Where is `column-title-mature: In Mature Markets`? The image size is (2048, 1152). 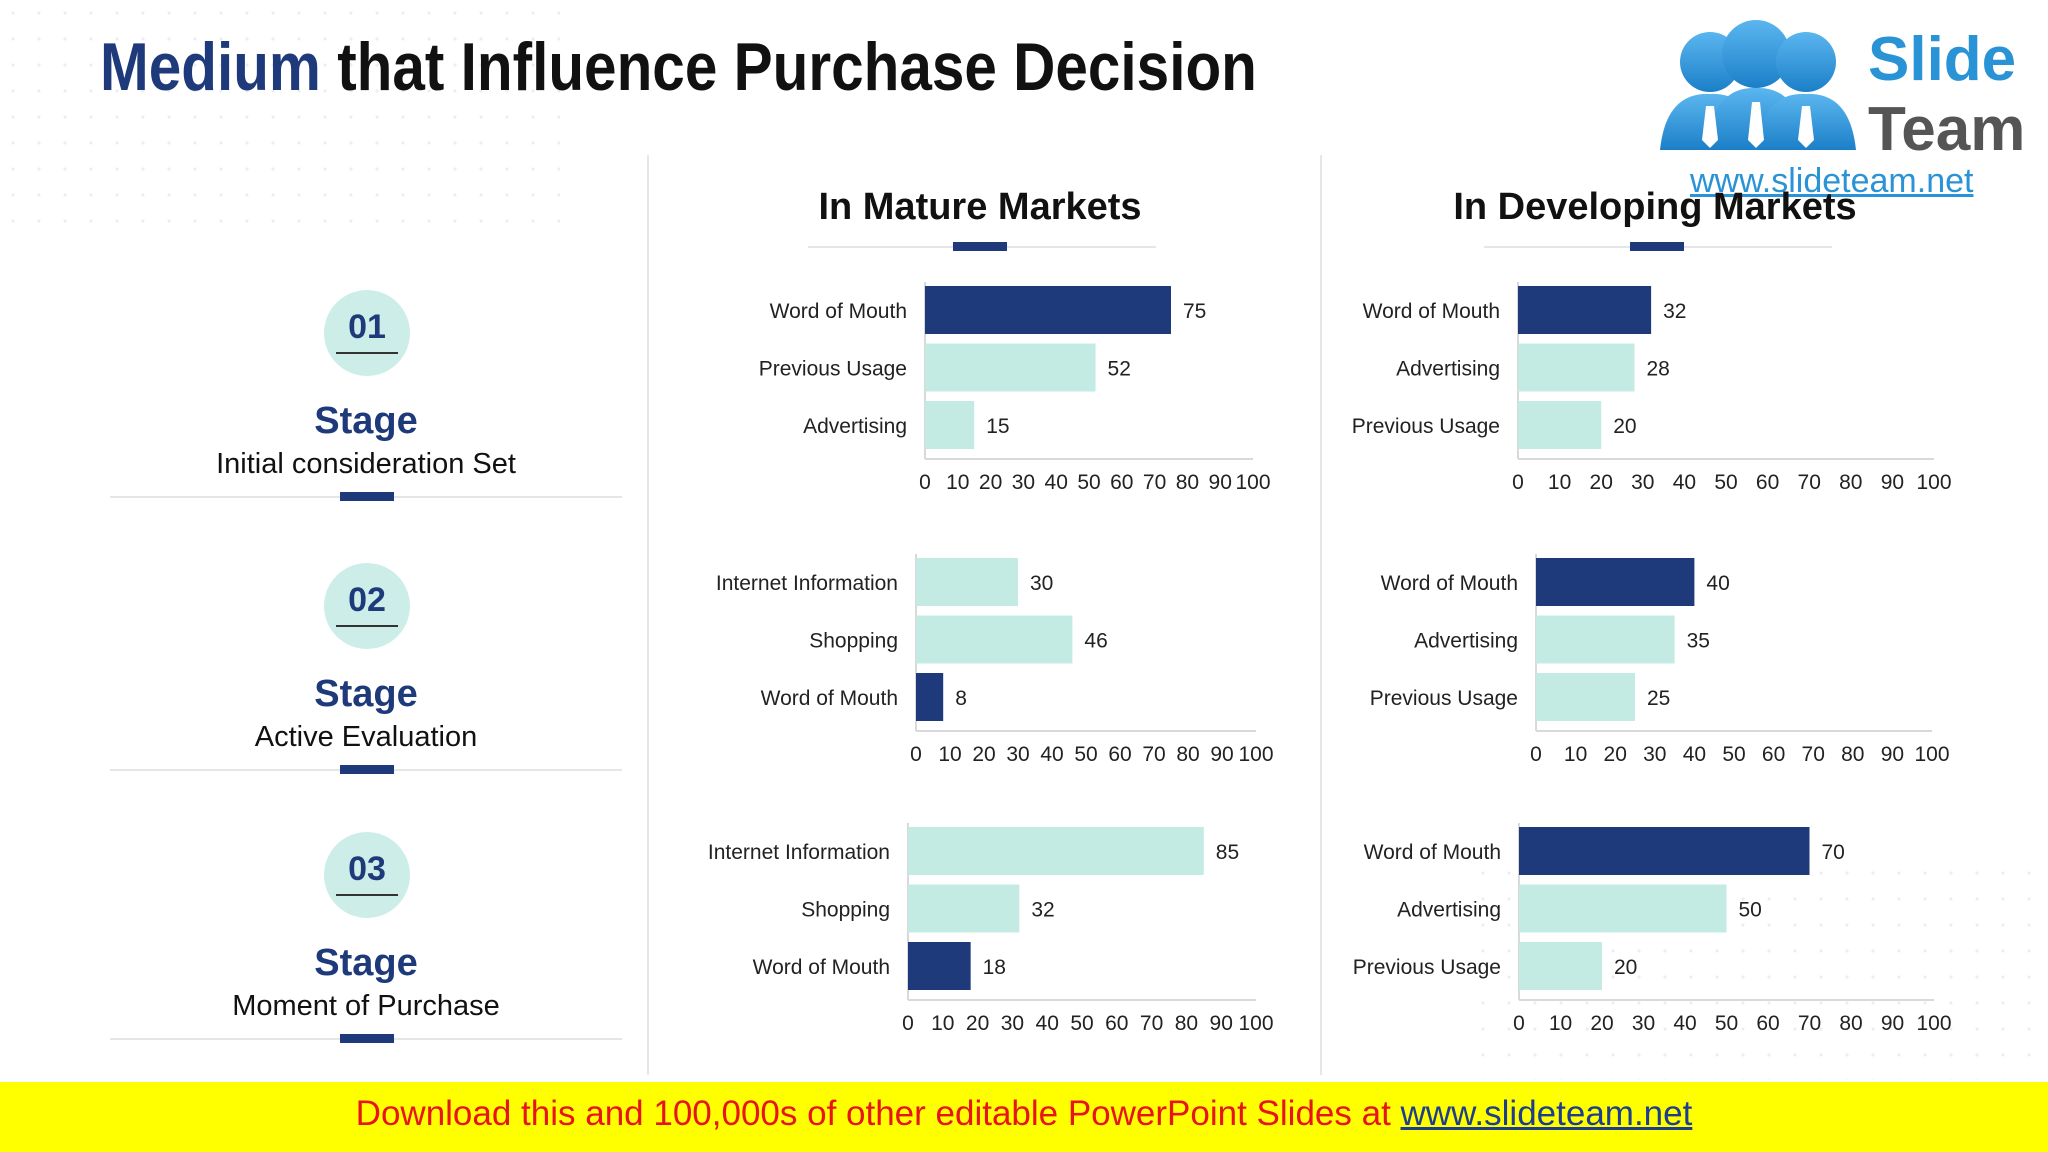
column-title-mature: In Mature Markets is located at coordinates (980, 207).